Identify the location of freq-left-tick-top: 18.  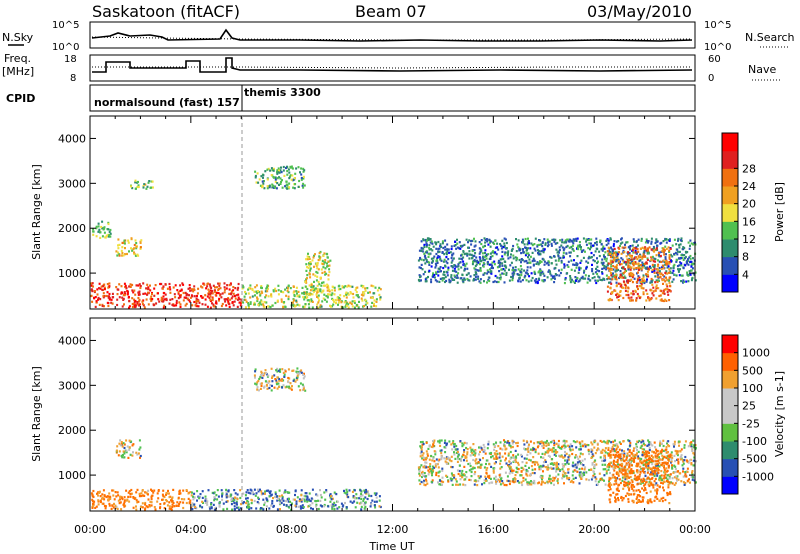
(70, 59).